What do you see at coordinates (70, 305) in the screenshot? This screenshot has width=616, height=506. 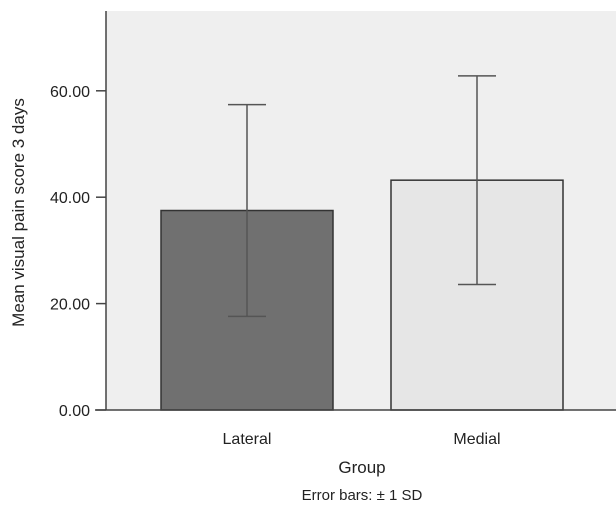 I see `y-tick-label: 20.00` at bounding box center [70, 305].